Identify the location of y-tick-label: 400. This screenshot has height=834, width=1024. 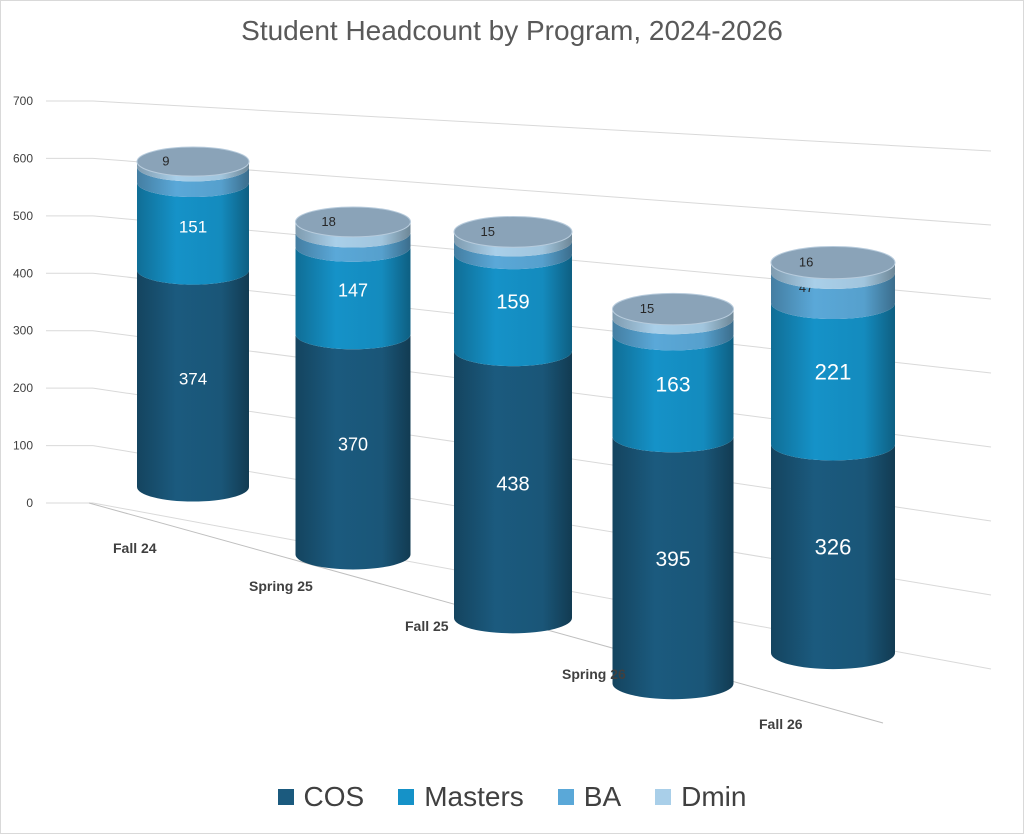
(23, 273).